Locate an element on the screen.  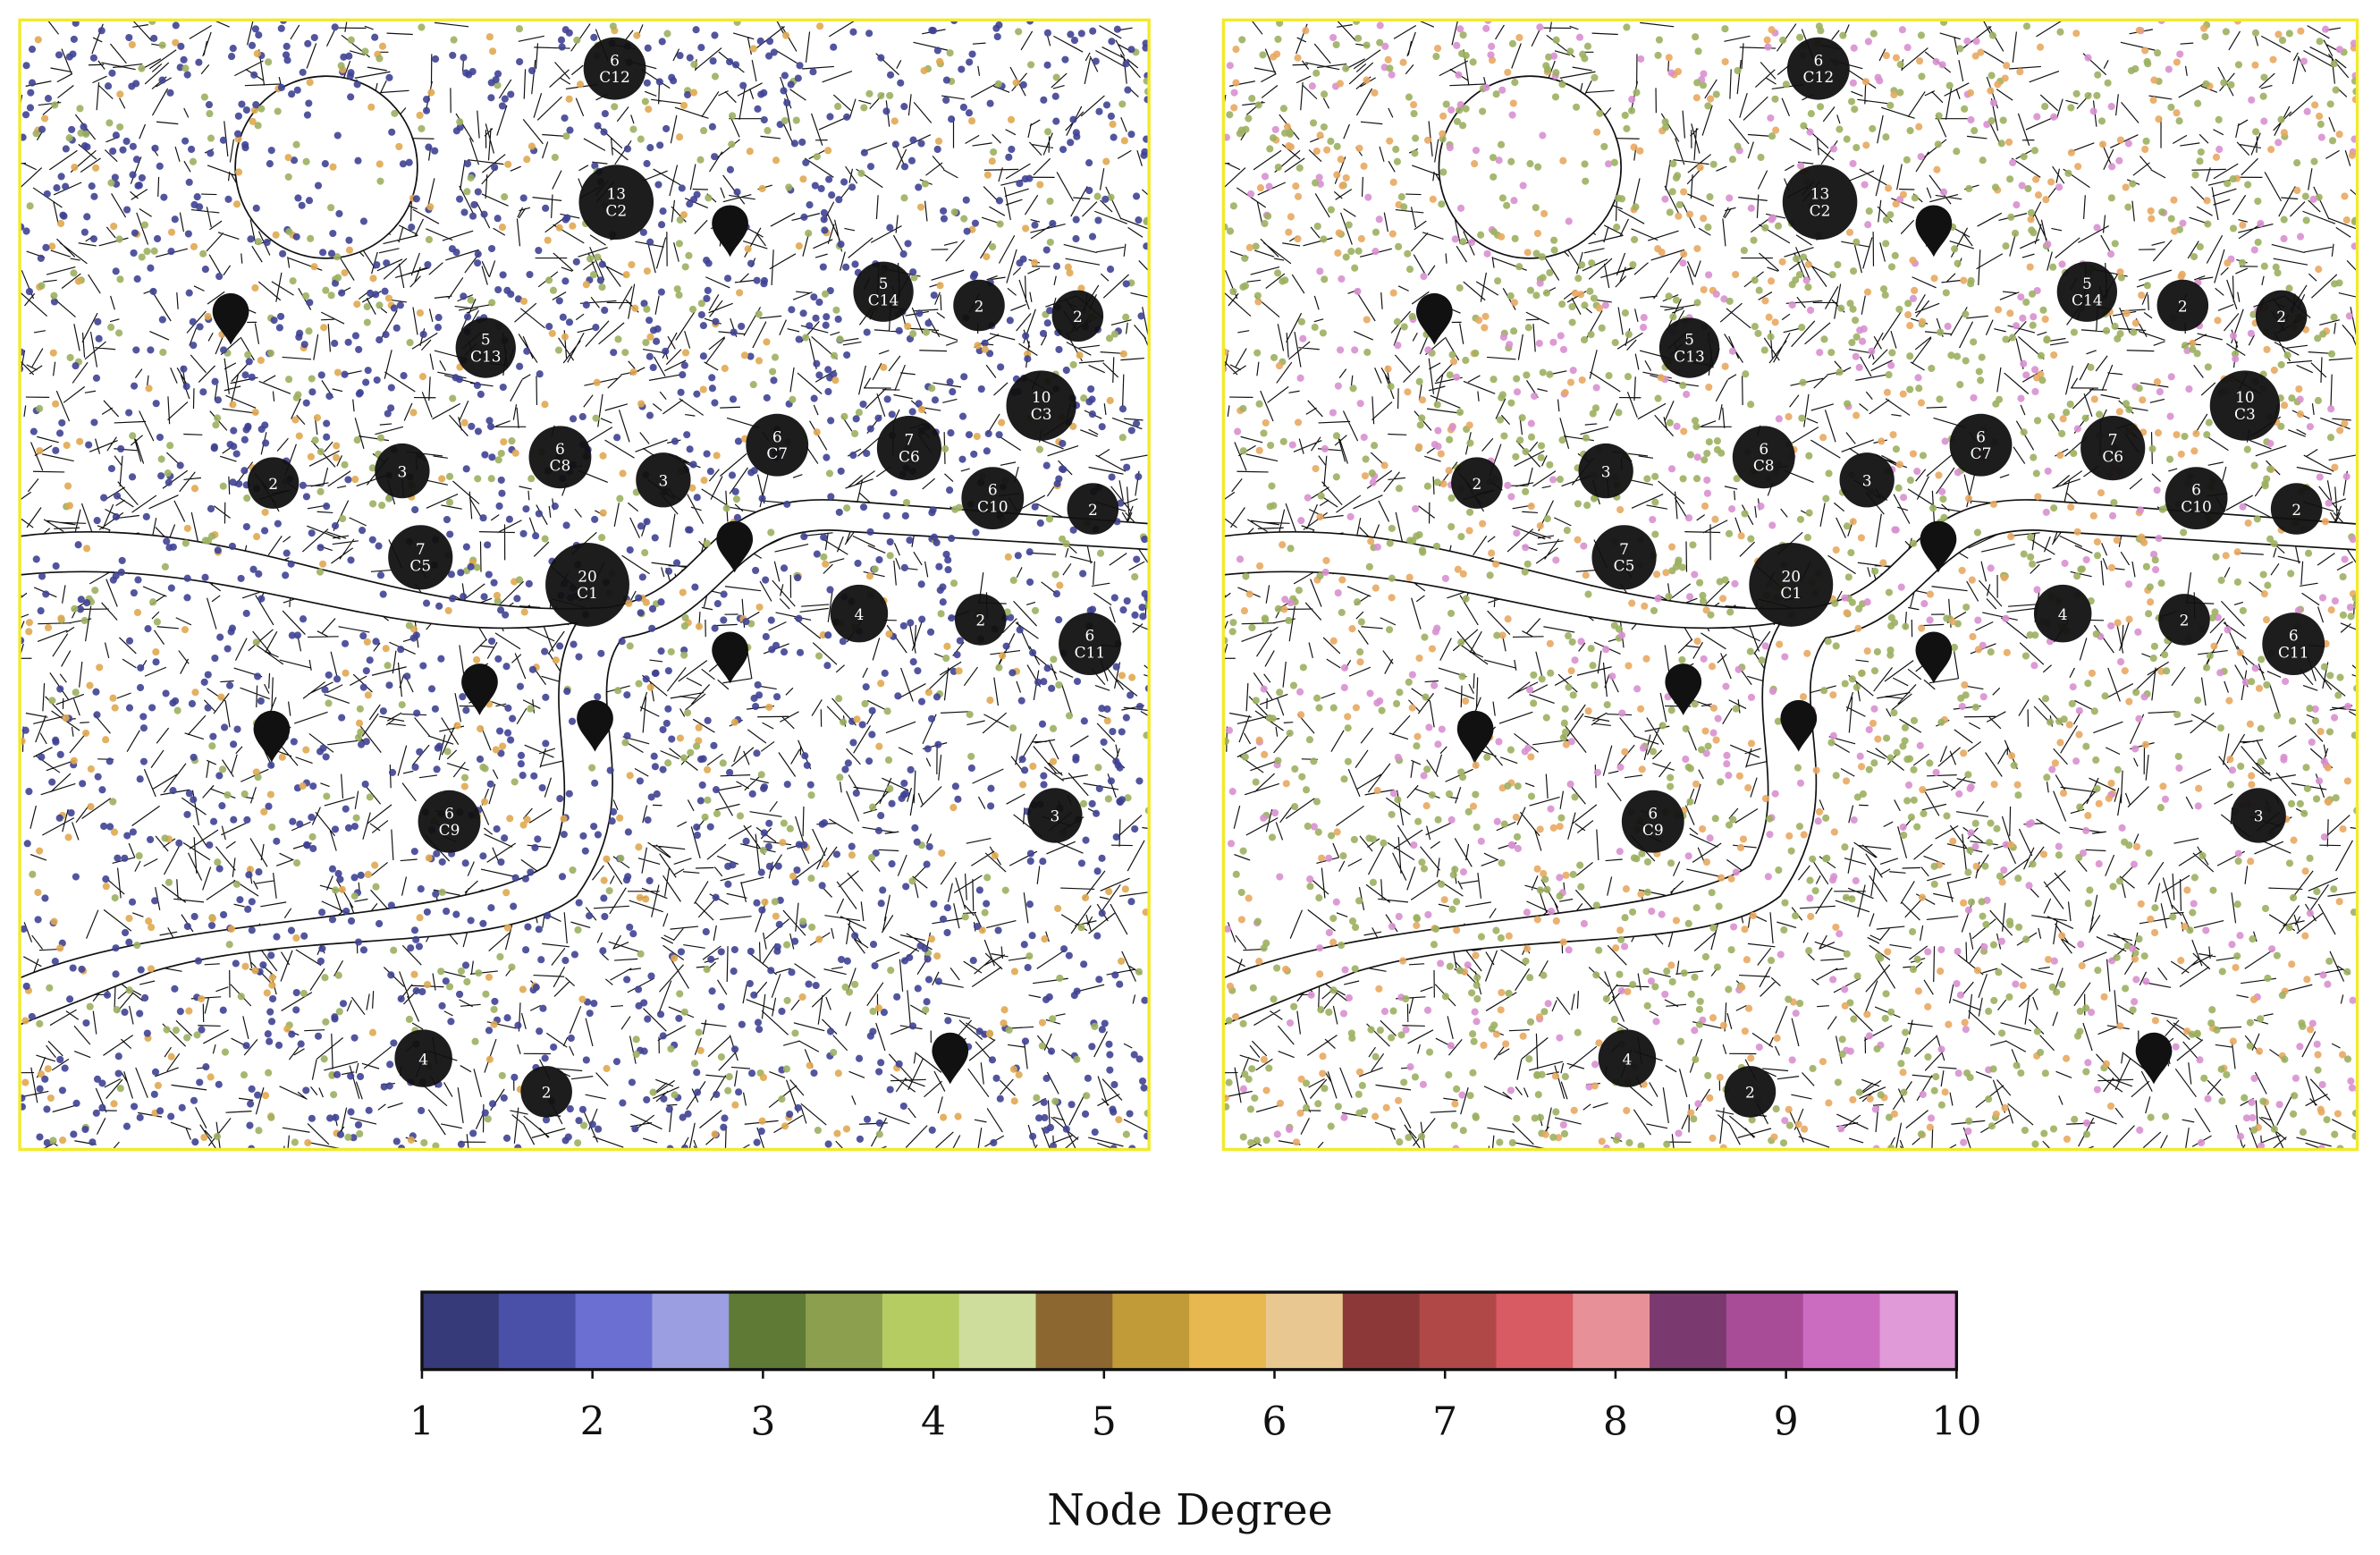
cluster-label: C3 is located at coordinates (1041, 415).